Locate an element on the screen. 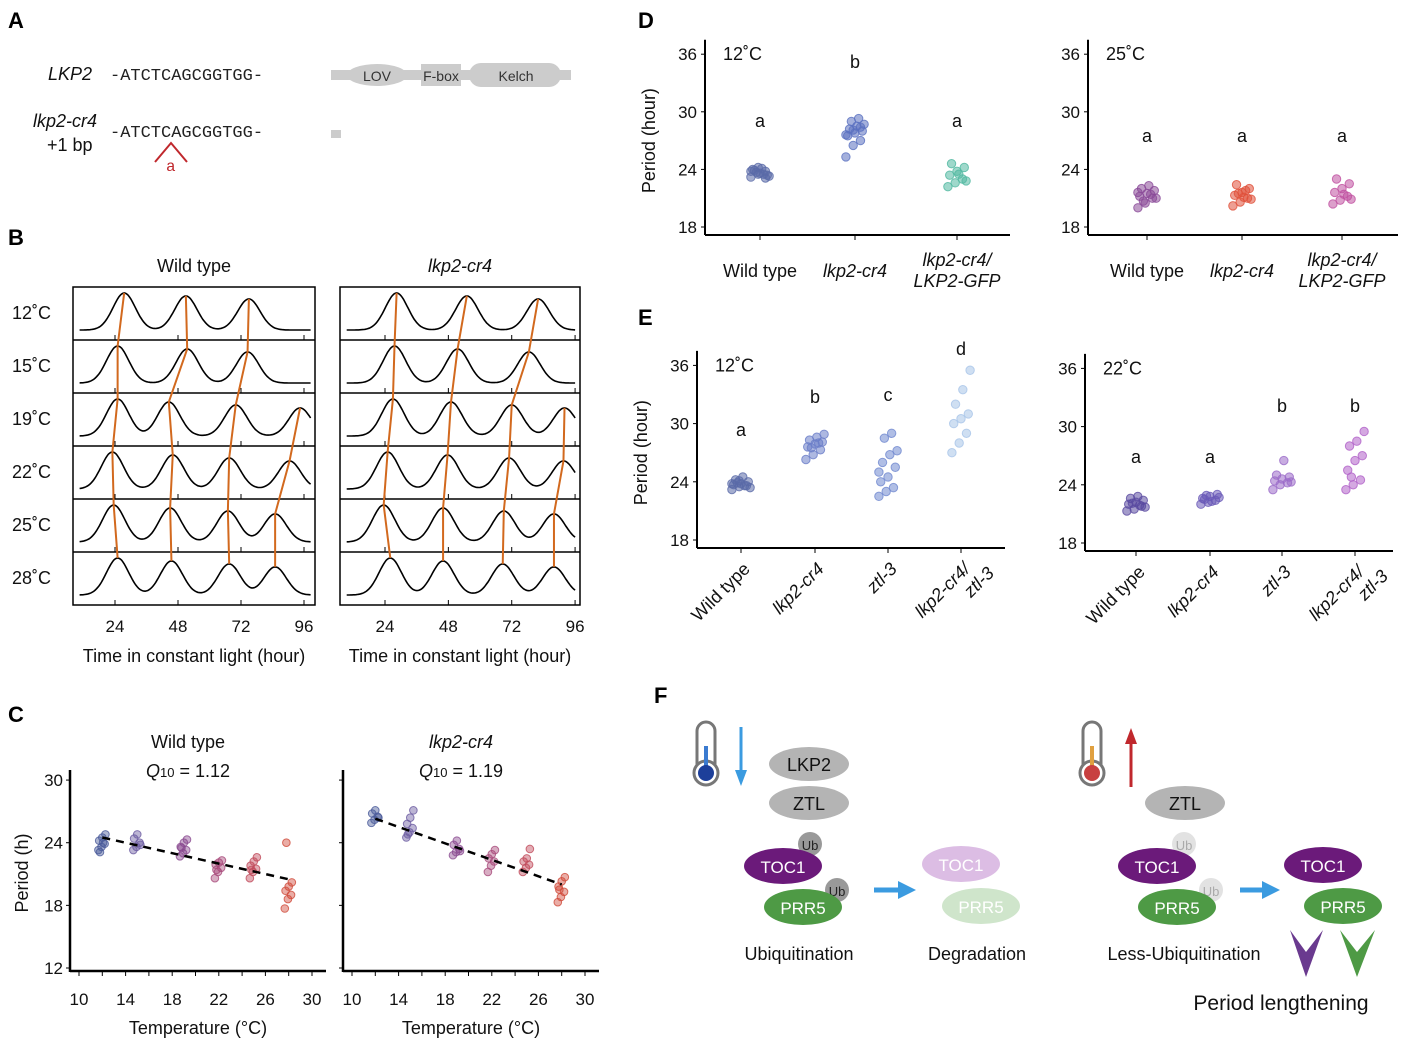 The width and height of the screenshot is (1412, 1044). y-tick-label: 12 is located at coordinates (53, 968).